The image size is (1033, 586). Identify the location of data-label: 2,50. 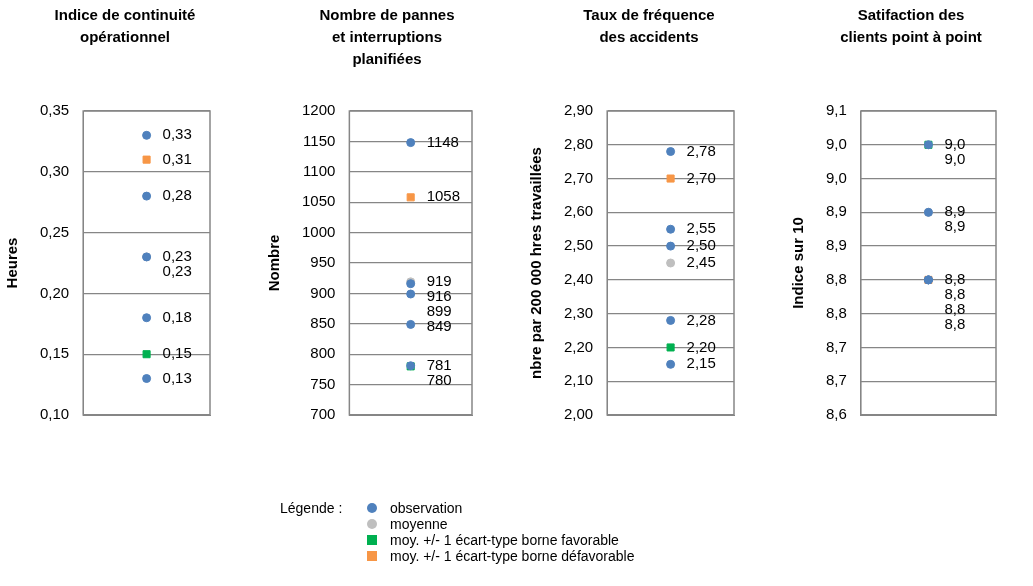
(701, 245).